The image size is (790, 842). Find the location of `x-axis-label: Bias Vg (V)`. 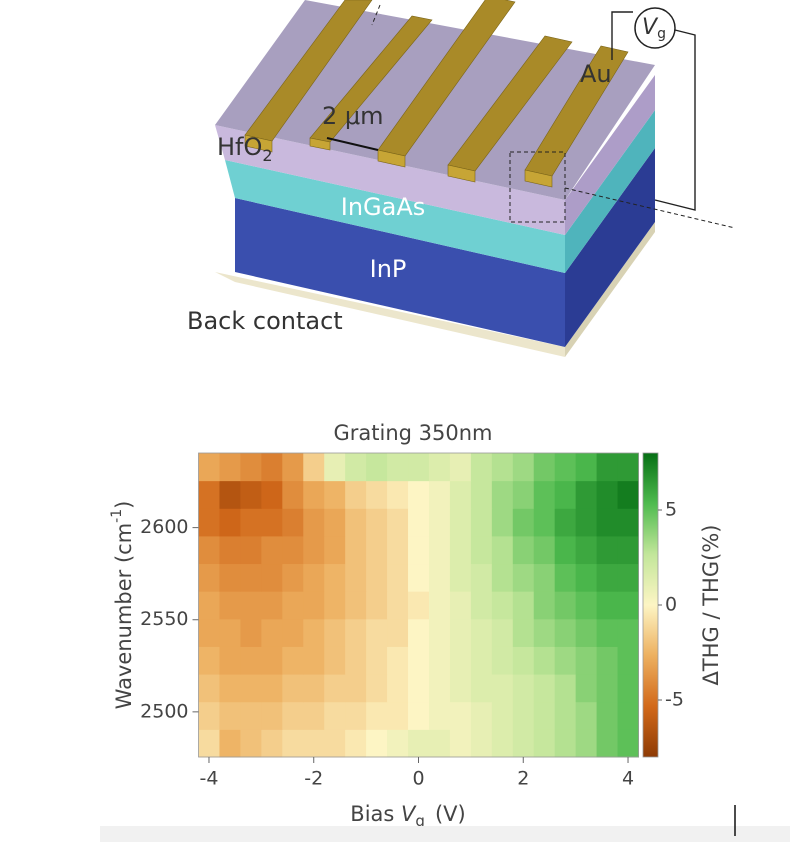

x-axis-label: Bias Vg (V) is located at coordinates (407, 816).